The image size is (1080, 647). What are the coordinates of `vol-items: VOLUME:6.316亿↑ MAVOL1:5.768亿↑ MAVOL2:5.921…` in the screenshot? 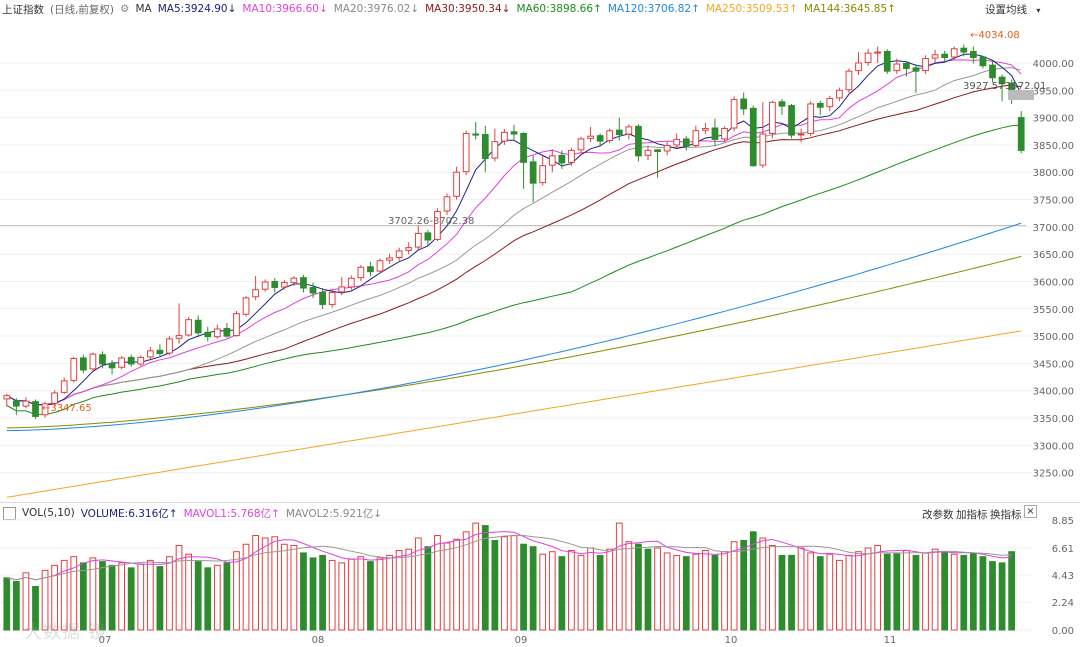 It's located at (234, 513).